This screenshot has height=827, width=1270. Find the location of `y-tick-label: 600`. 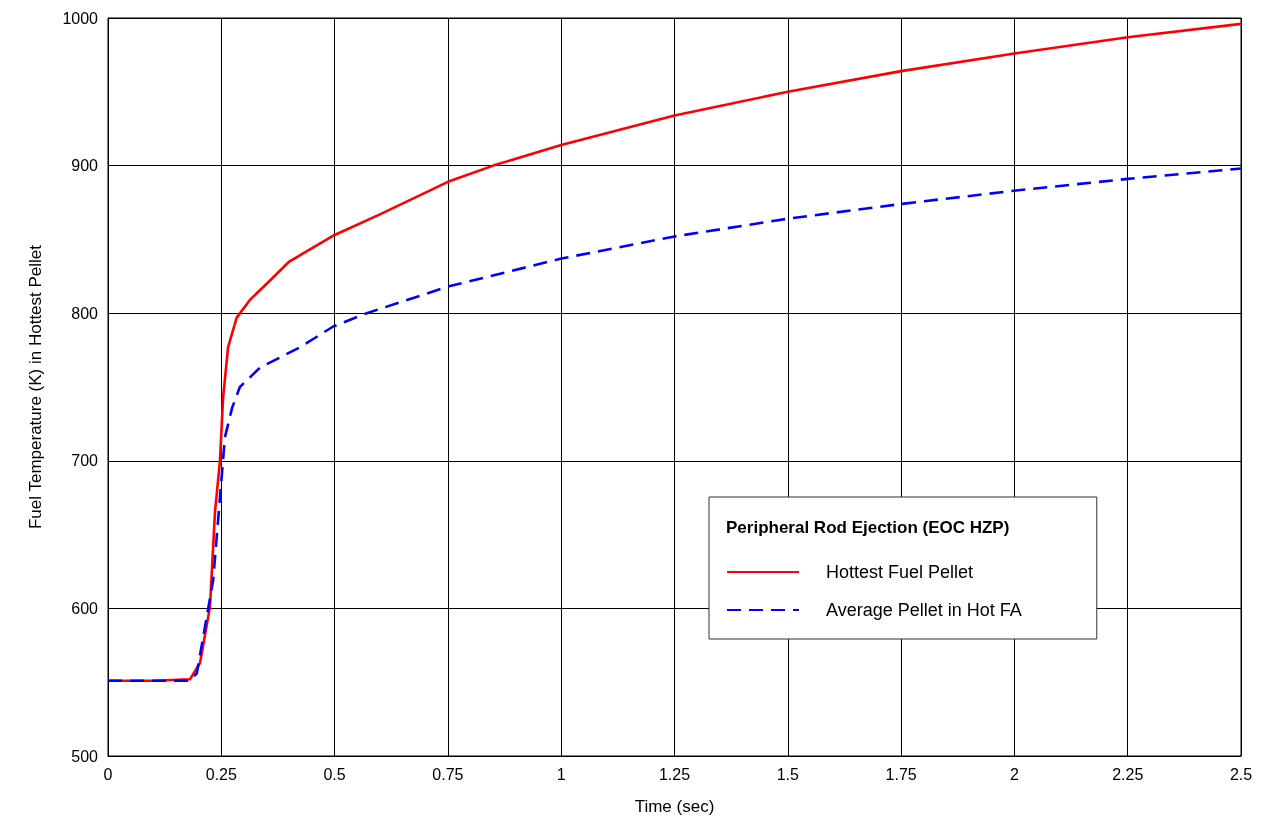

y-tick-label: 600 is located at coordinates (85, 608).